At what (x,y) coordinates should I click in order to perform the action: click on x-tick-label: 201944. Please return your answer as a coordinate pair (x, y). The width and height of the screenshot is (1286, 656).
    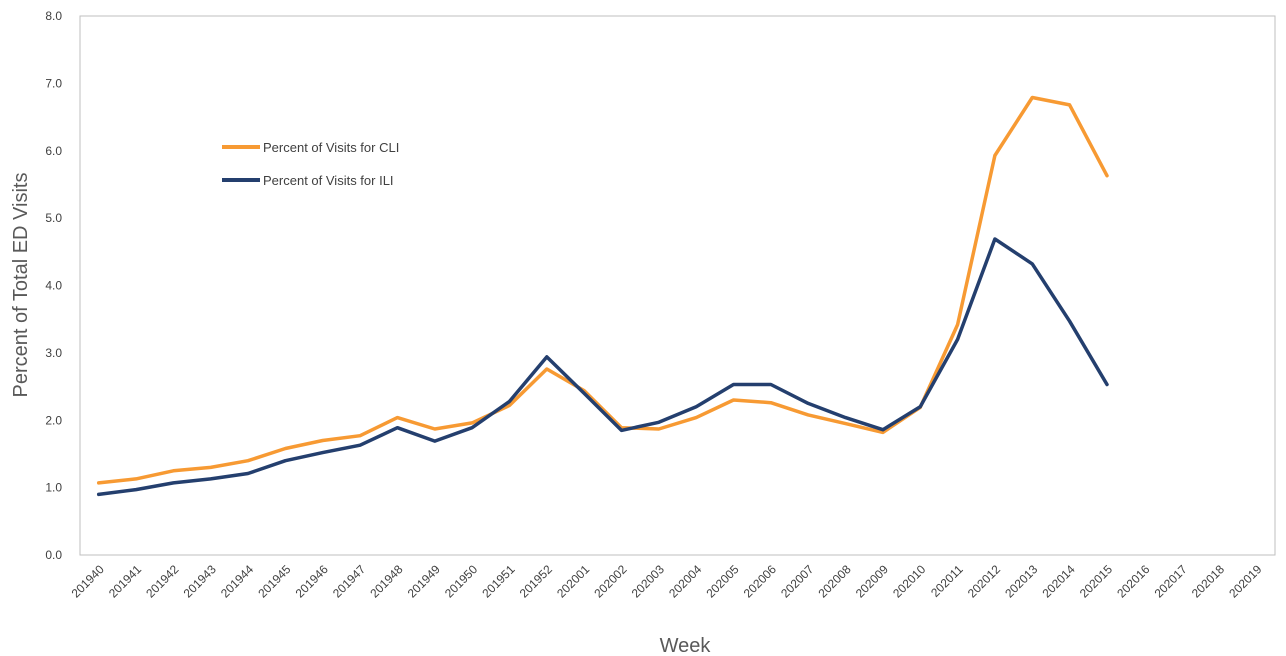
    Looking at the image, I should click on (237, 581).